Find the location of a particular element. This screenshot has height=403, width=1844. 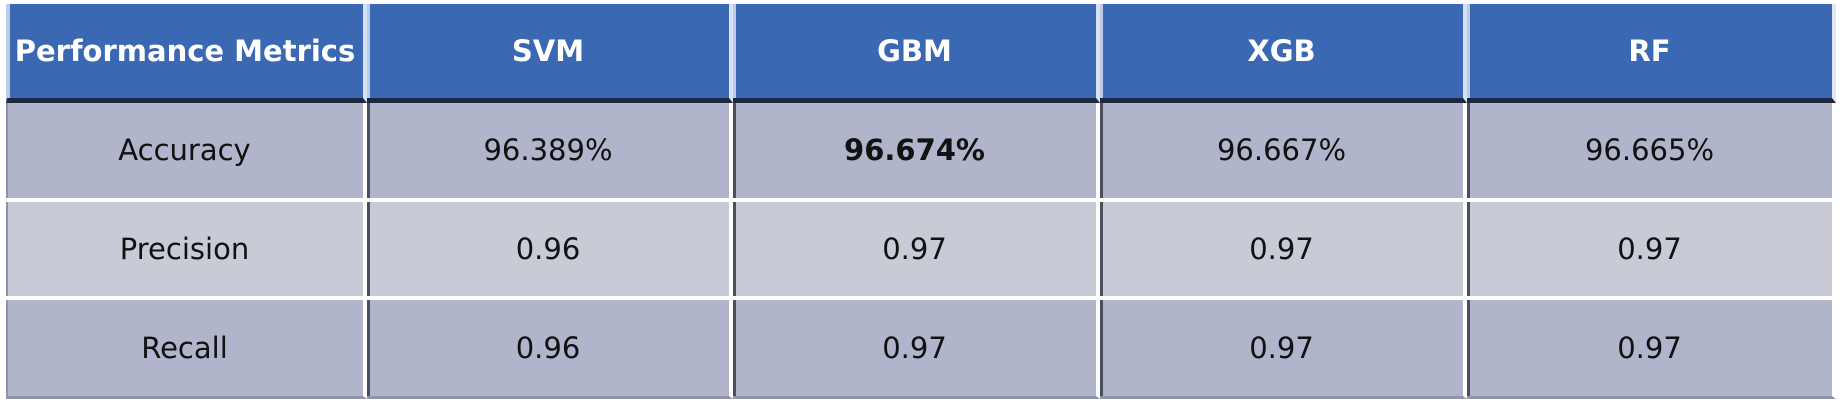

cell-precision-xgb: 0.97 is located at coordinates (1283, 251).